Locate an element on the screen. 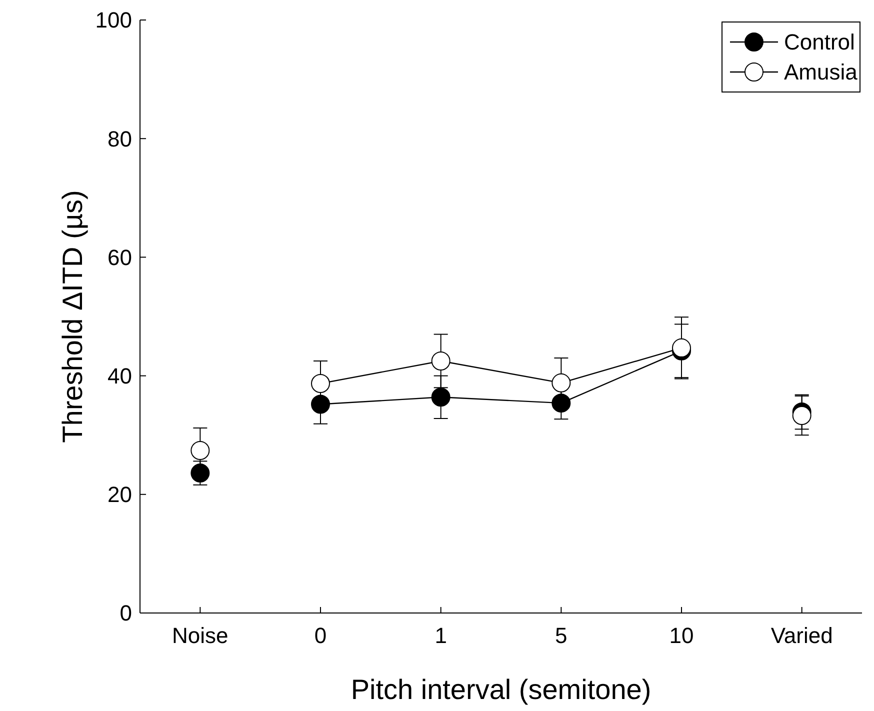 The image size is (874, 711). x-tick-label: 10 is located at coordinates (681, 635).